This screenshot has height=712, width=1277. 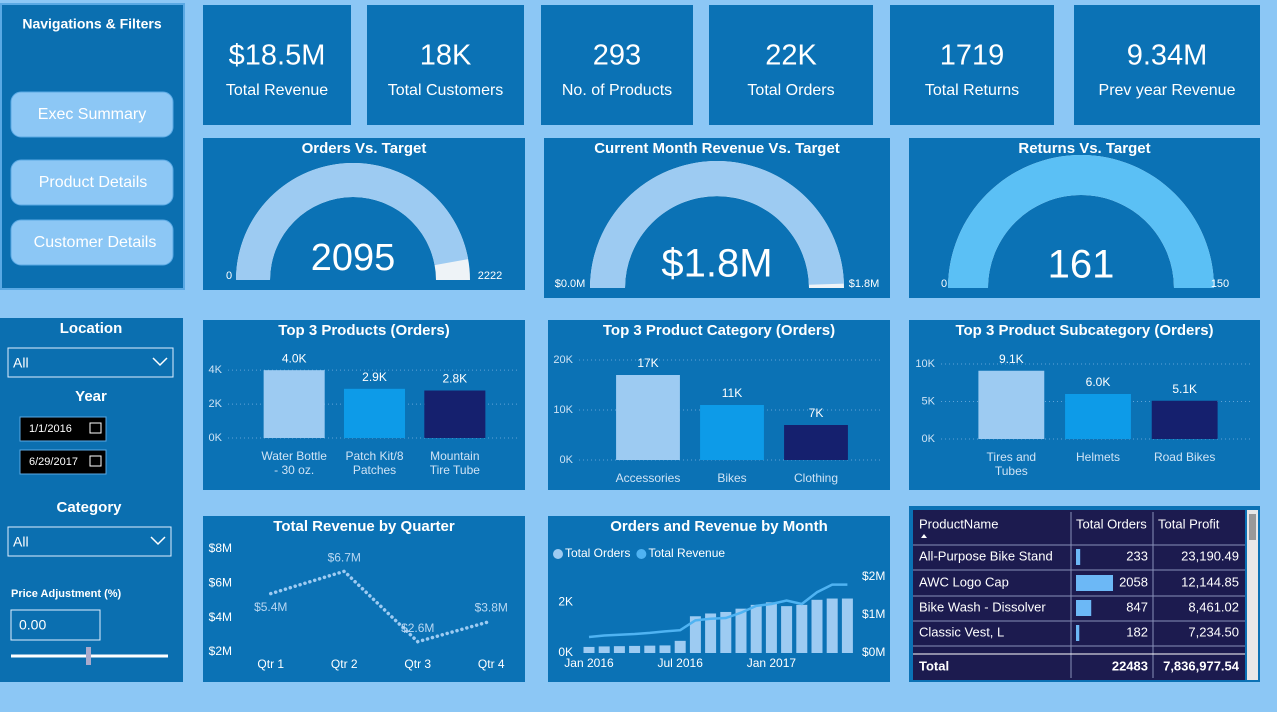 I want to click on value-label: $2.6M, so click(x=417, y=628).